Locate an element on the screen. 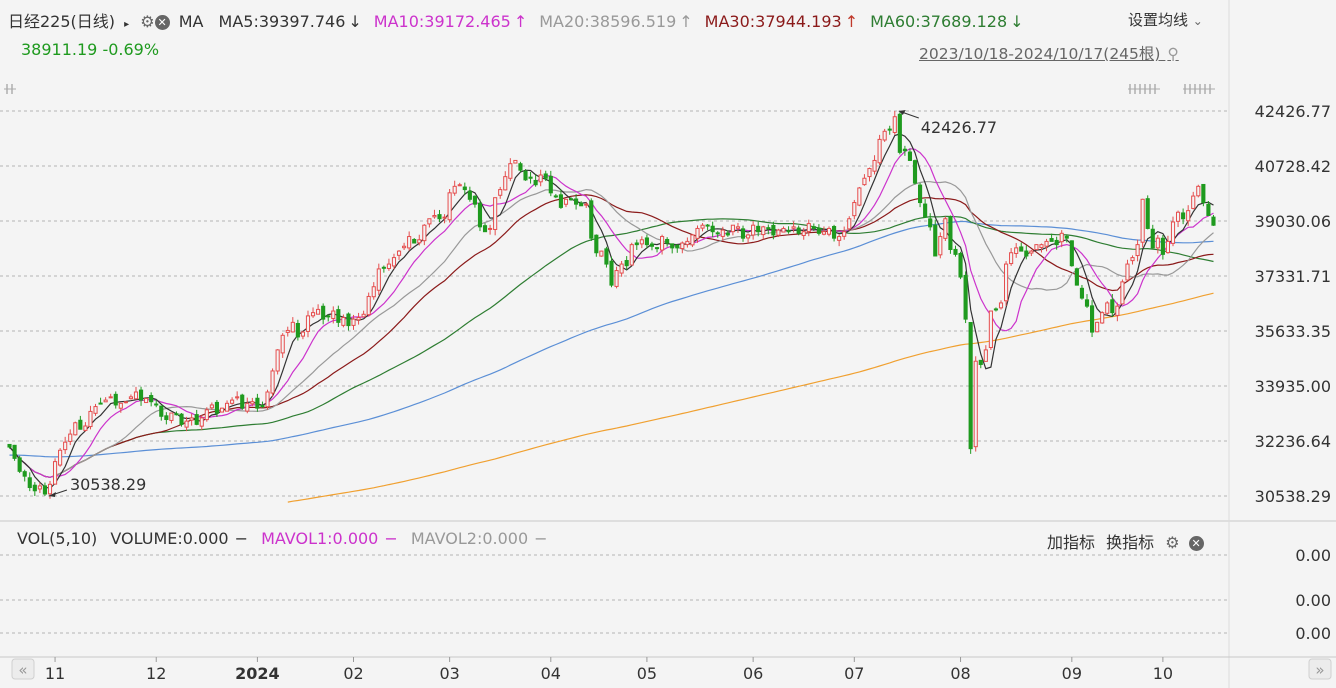  x-tick-label: 03 is located at coordinates (449, 673).